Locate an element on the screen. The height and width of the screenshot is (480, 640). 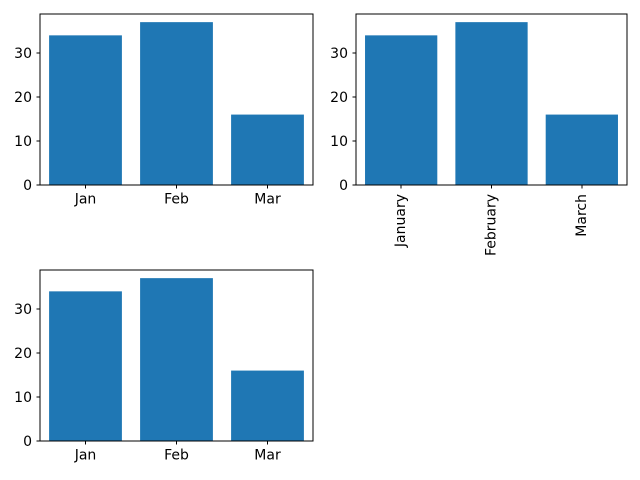
x-tick-label: March is located at coordinates (582, 215).